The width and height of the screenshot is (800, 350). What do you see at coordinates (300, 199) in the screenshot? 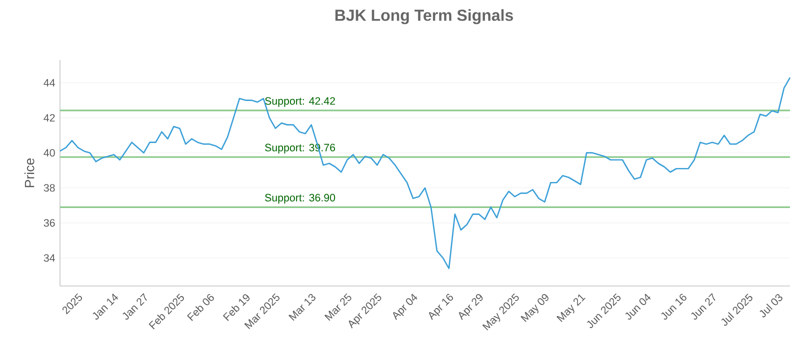
I see `ref-line-label: Support: 36.90` at bounding box center [300, 199].